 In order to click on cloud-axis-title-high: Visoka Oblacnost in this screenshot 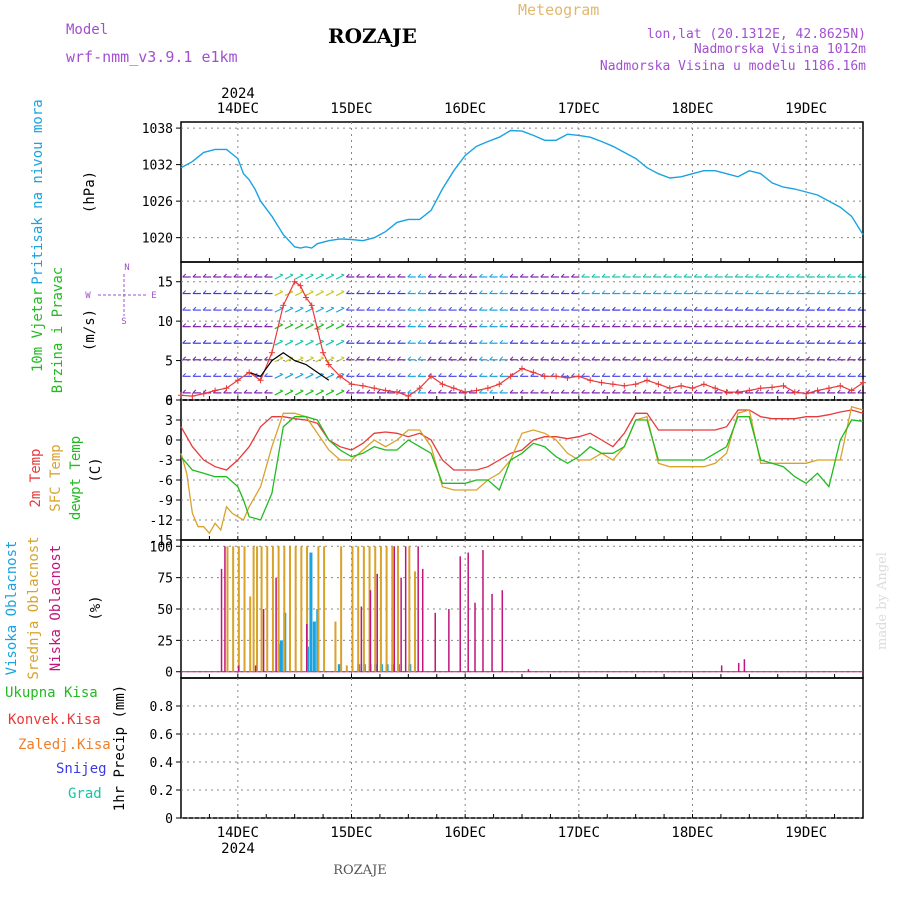, I will do `click(12, 608)`.